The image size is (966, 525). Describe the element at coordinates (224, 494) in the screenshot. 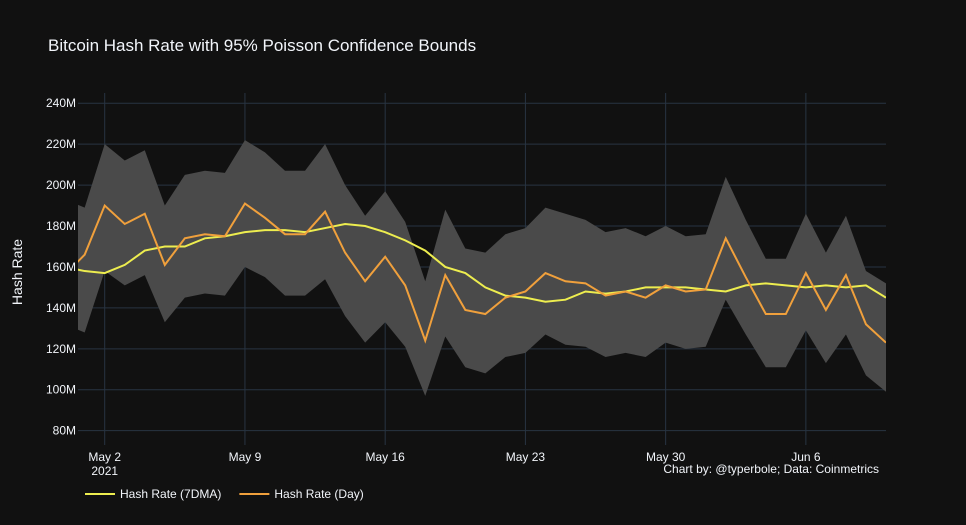

I see `legend: Hash Rate (7DMA) Hash Rate (Day)` at that location.